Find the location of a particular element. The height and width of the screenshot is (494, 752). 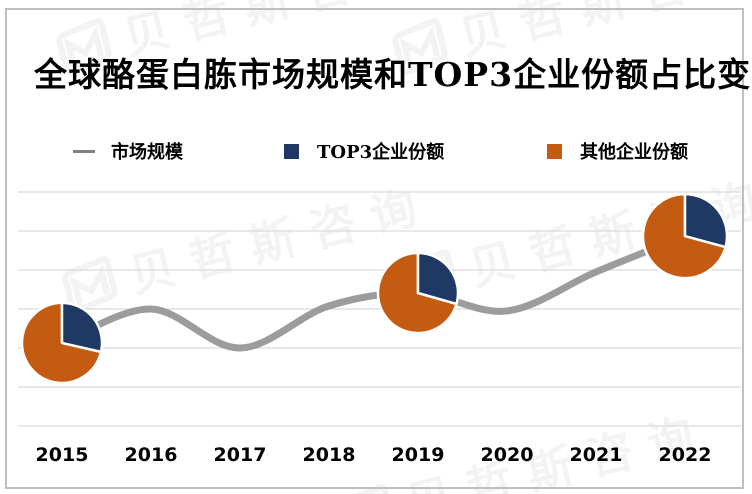

pie-2019 is located at coordinates (418, 293).